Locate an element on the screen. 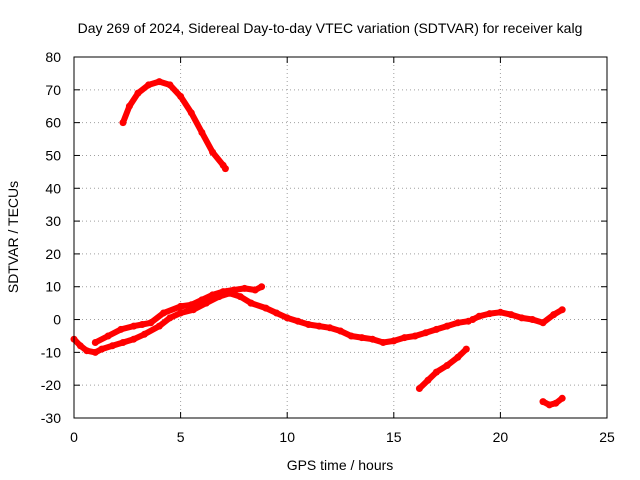  series-main-lower is located at coordinates (162, 323).